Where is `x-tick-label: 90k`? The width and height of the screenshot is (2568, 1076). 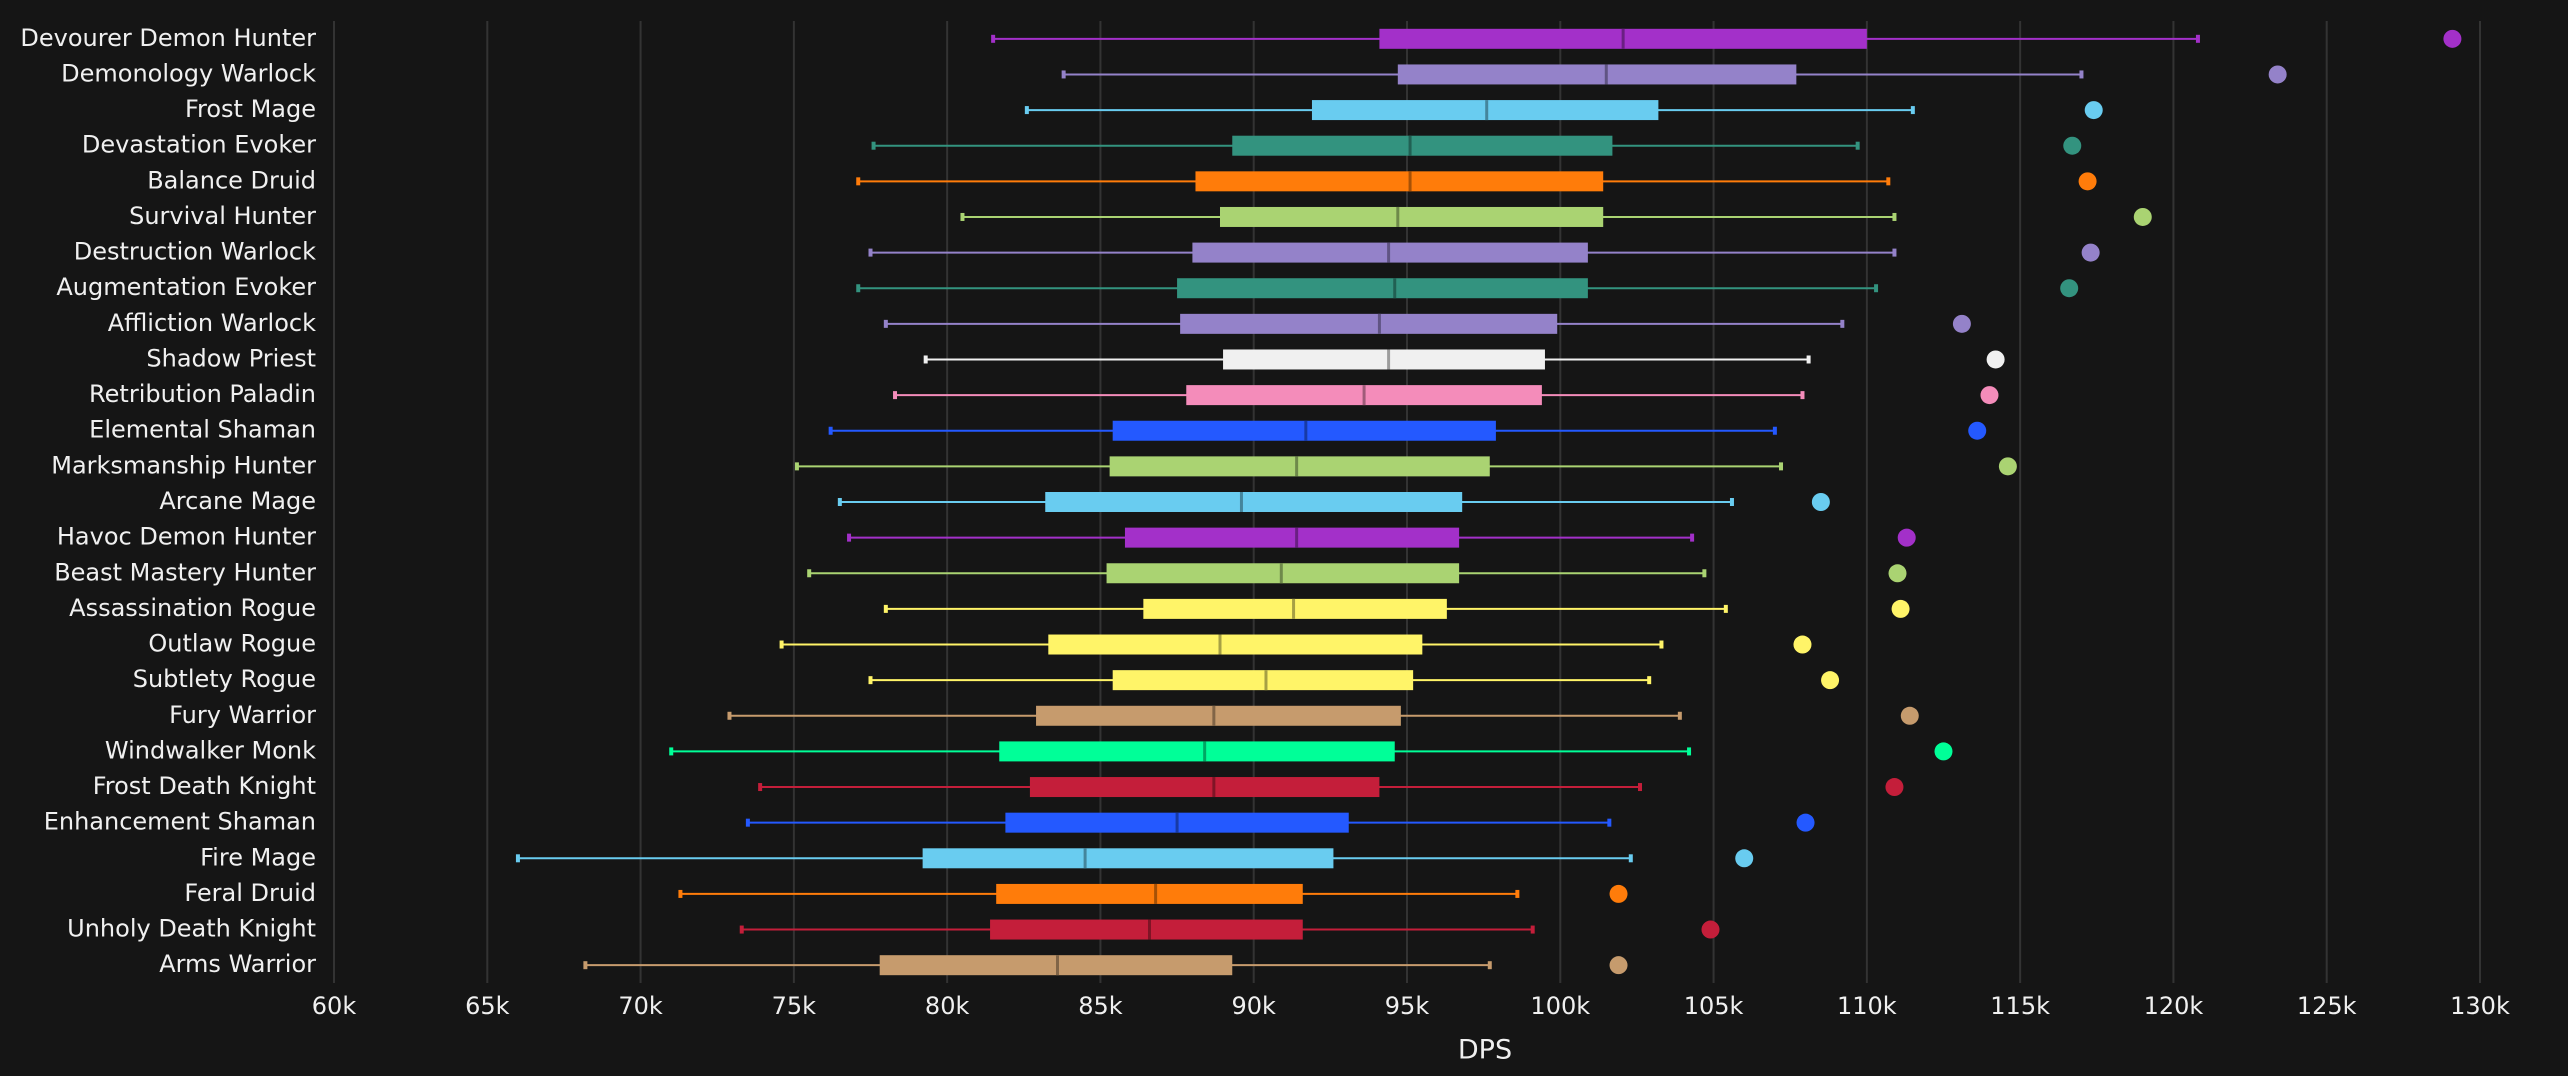
x-tick-label: 90k is located at coordinates (1253, 1006).